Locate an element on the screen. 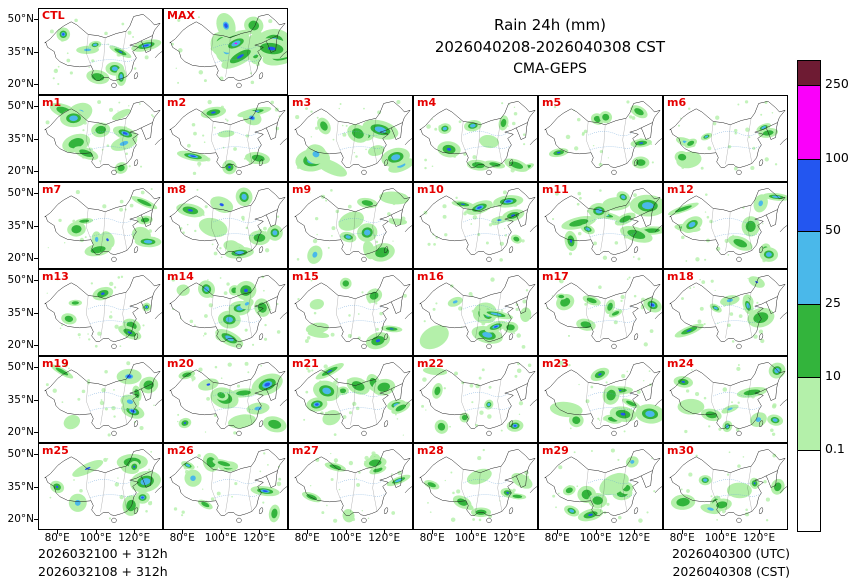 This screenshot has height=586, width=860. panel-label: m13 is located at coordinates (55, 276).